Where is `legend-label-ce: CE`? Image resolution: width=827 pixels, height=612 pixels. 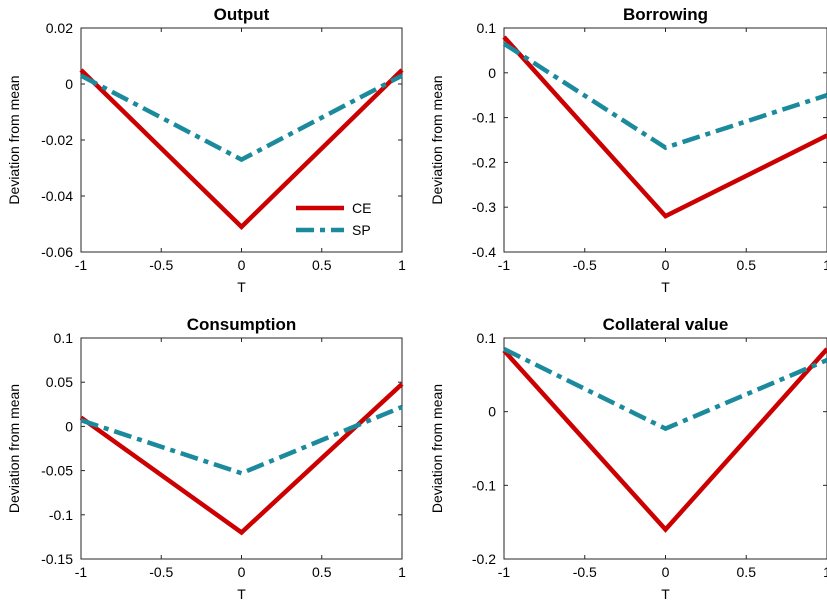
legend-label-ce: CE is located at coordinates (361, 208).